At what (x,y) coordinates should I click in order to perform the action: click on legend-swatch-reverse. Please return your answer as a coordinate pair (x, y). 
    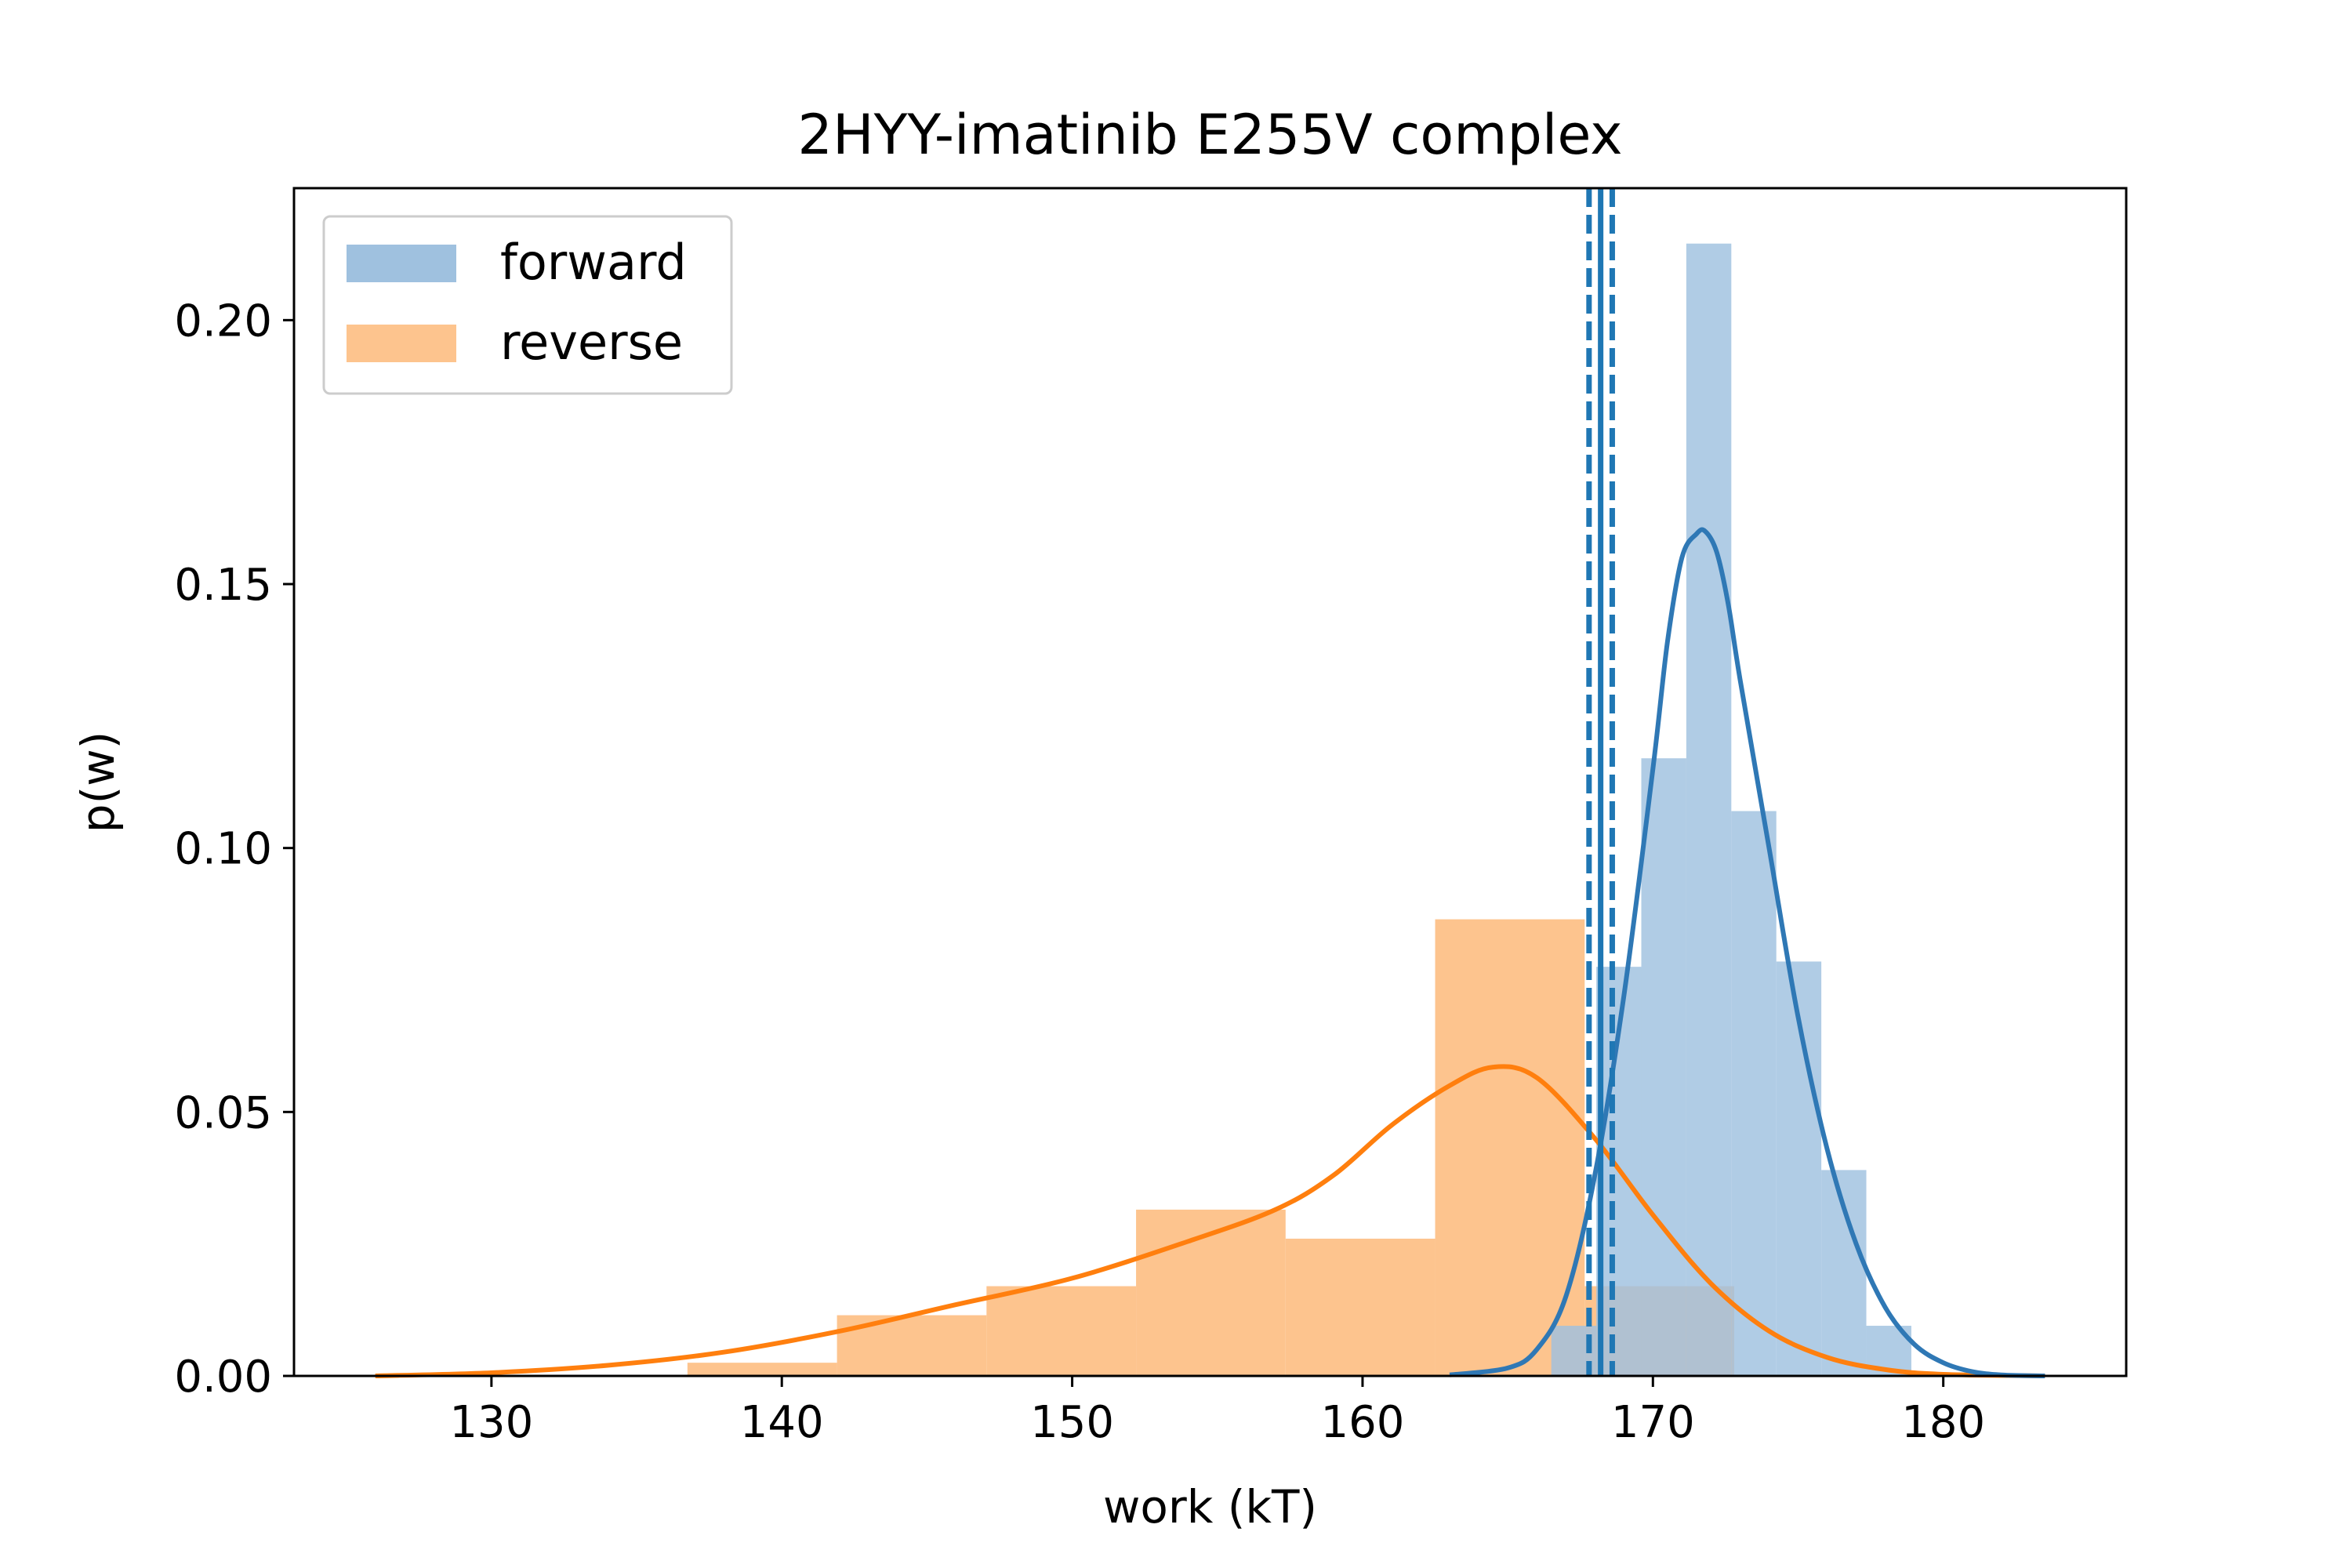
    Looking at the image, I should click on (402, 343).